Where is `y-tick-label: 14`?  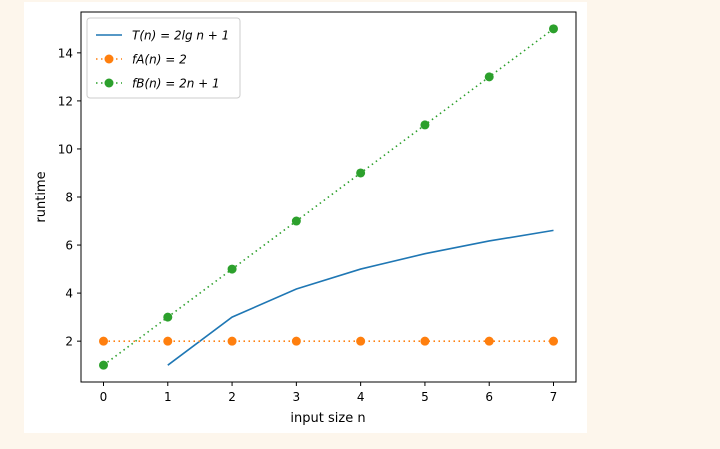
y-tick-label: 14 is located at coordinates (65, 53).